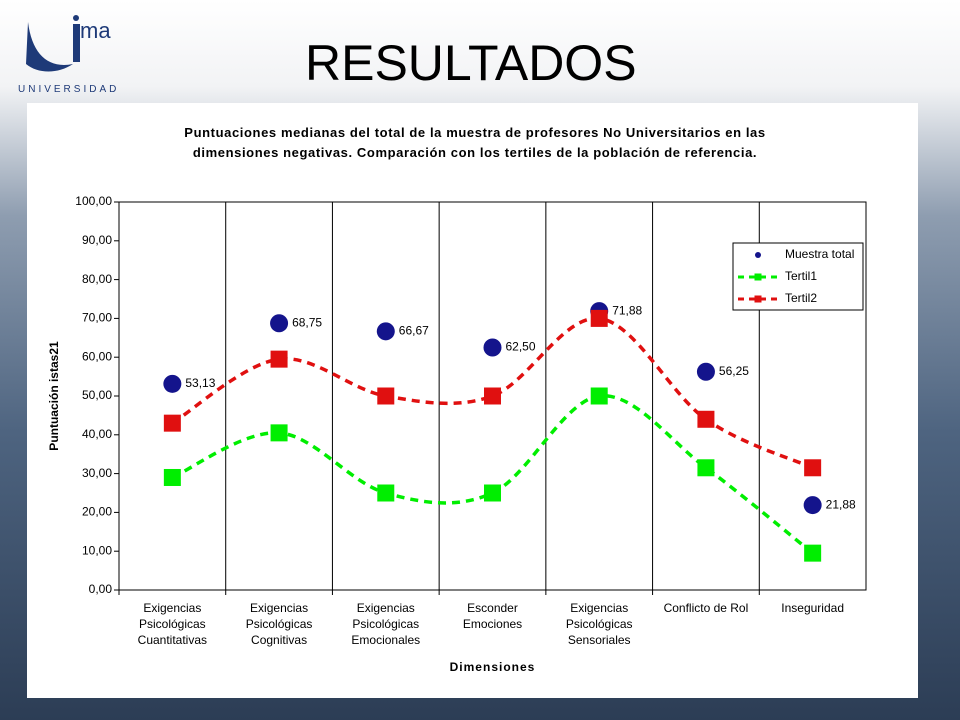 The image size is (960, 720). What do you see at coordinates (172, 624) in the screenshot?
I see `x-tick-label: Exigencias Psicológicas Cuantitativas` at bounding box center [172, 624].